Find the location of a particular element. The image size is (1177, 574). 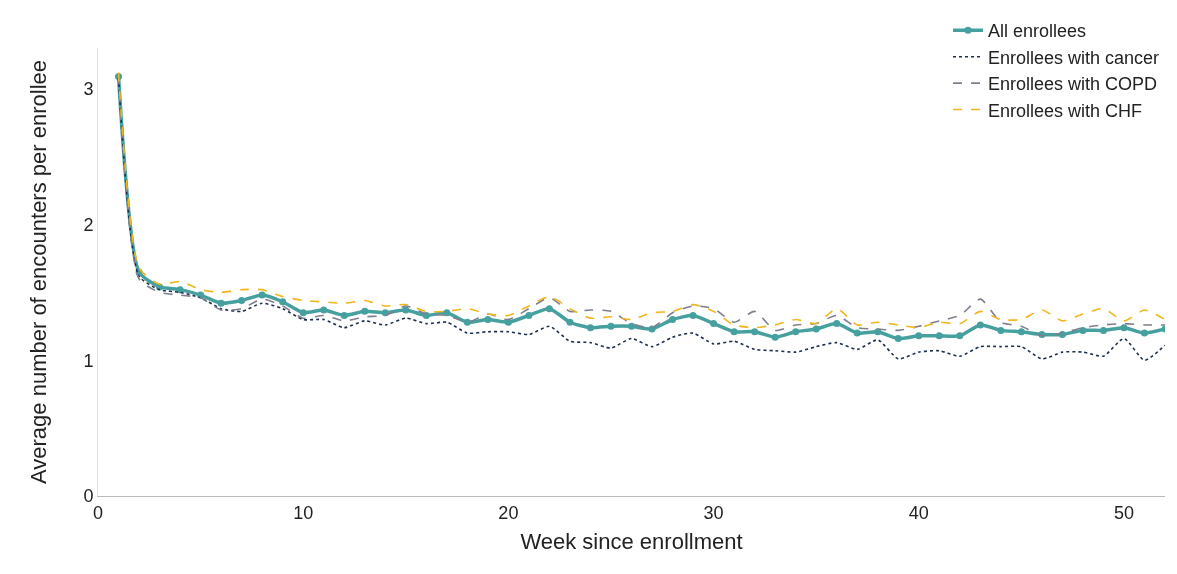

y-axis-title: Average number of encounters per enrollee is located at coordinates (39, 272).